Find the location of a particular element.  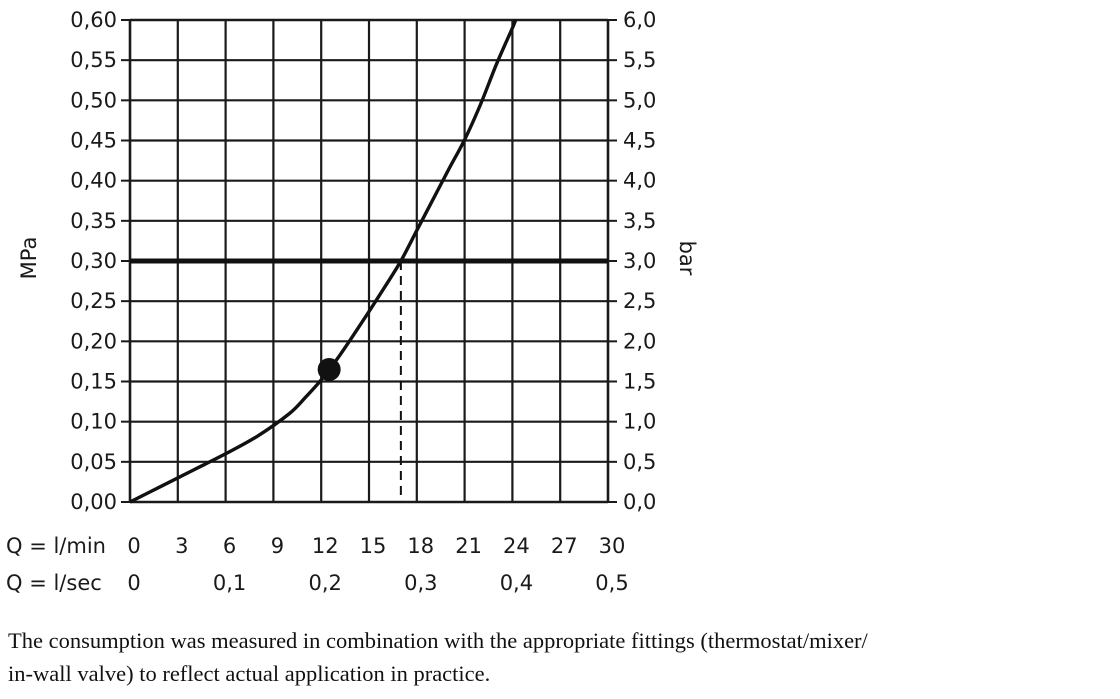

bar-tick-labels: 0,0 0,5 1,0 1,5 2,0 2,5 3,0 3,5 4,0 4,5 5,0 5,5 6,0 is located at coordinates (639, 261).